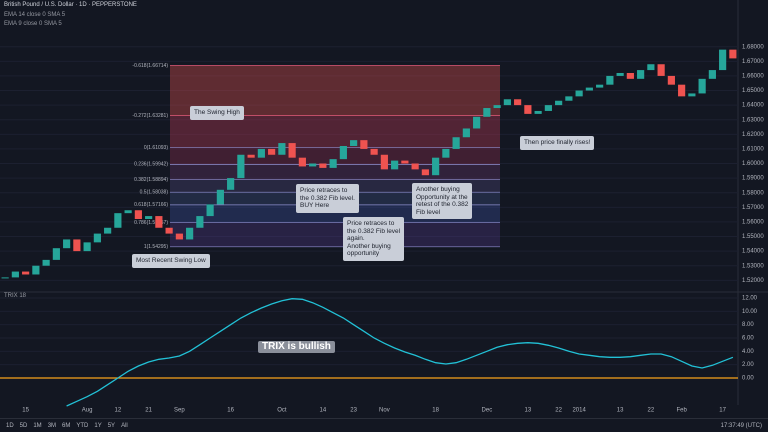 This screenshot has height=432, width=768. Describe the element at coordinates (98, 426) in the screenshot. I see `range-button: 1Y` at that location.